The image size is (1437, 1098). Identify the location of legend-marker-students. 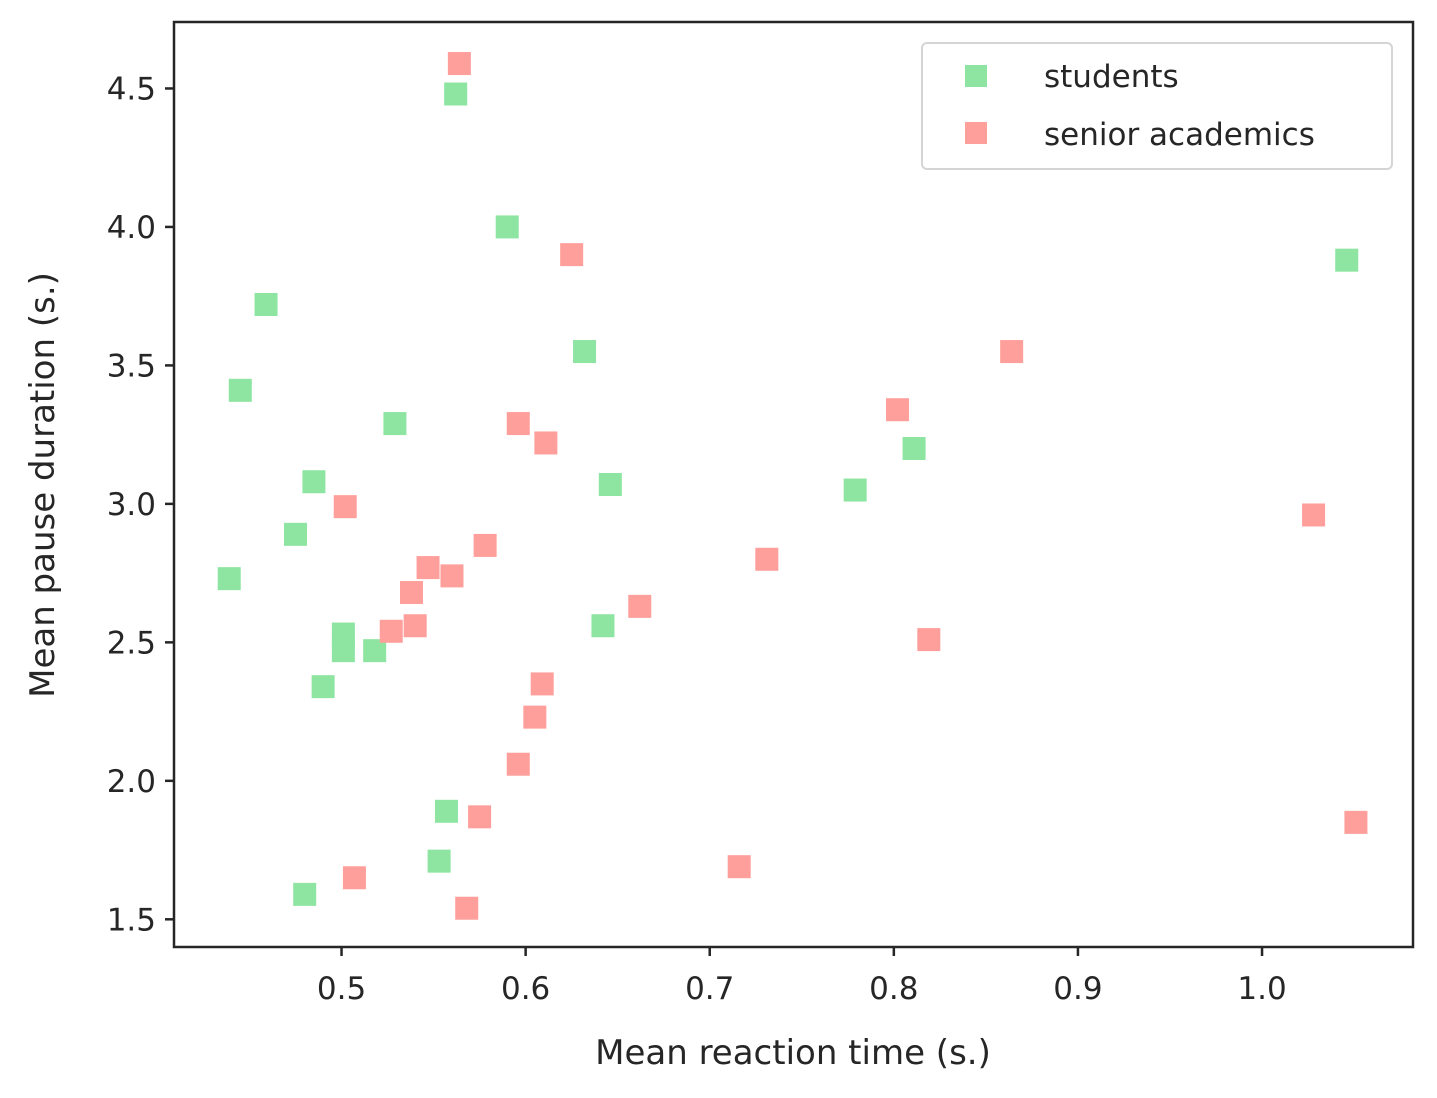
(976, 76).